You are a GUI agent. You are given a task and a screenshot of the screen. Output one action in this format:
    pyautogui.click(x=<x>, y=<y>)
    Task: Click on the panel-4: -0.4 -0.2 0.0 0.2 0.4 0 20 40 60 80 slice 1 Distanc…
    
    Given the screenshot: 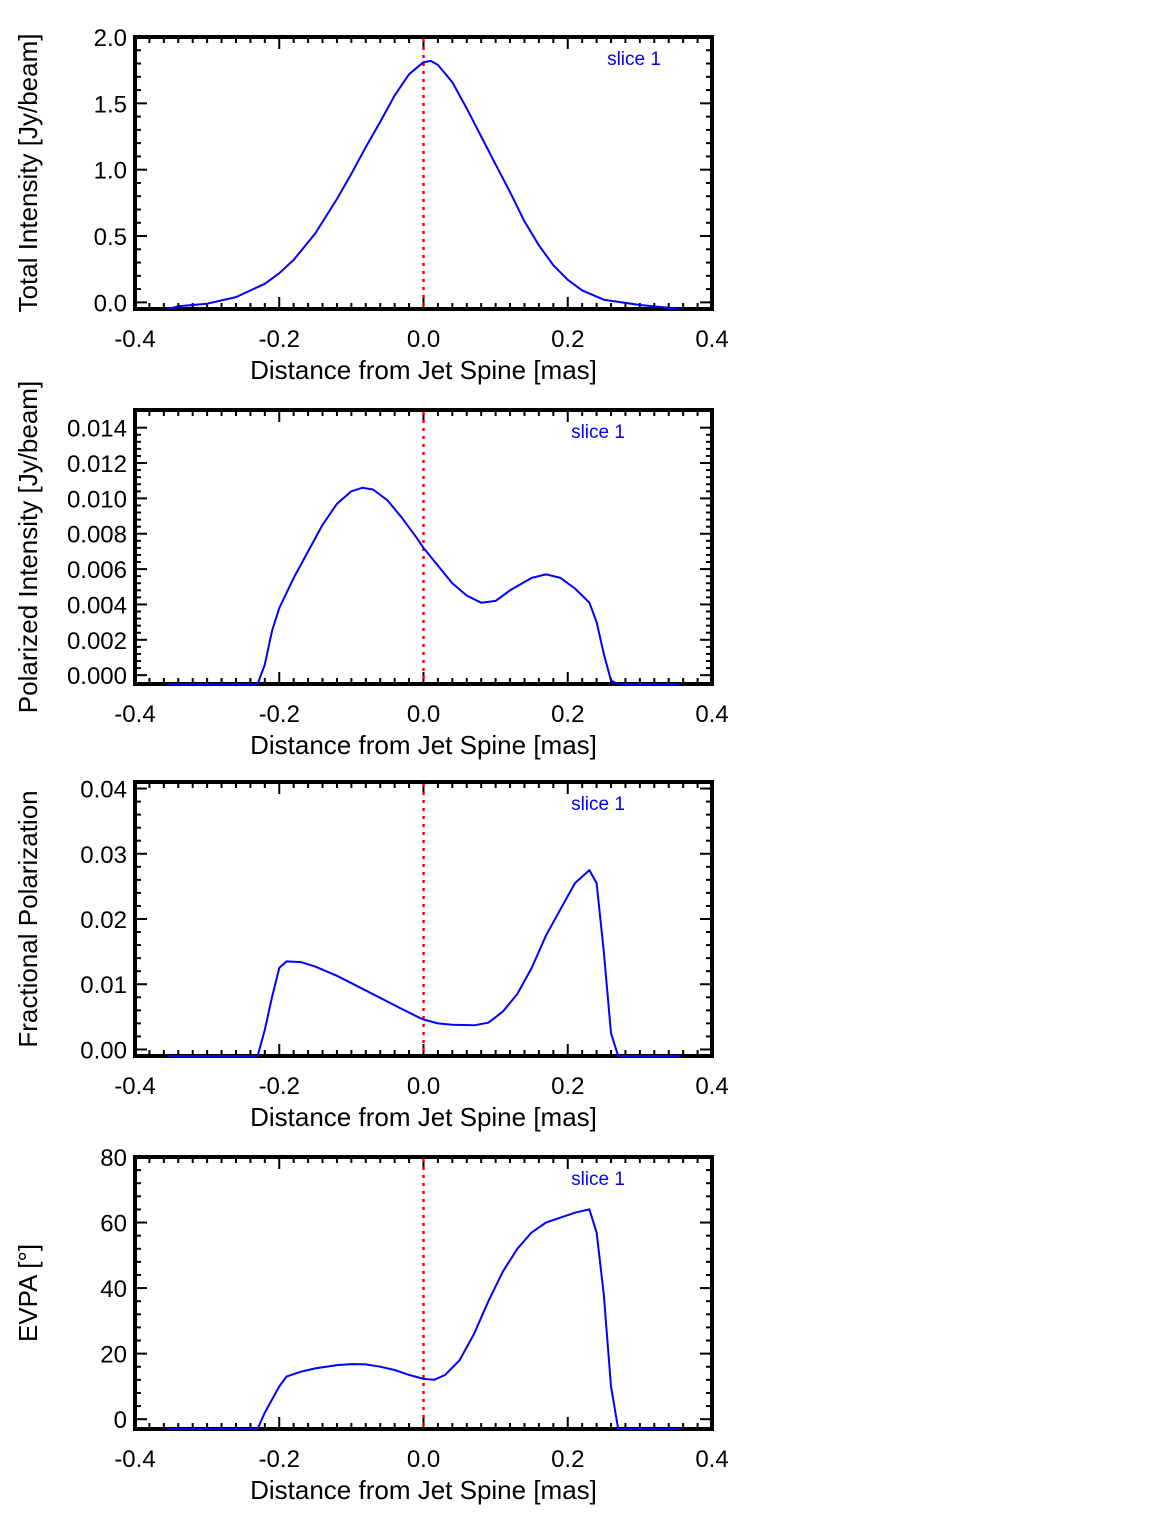 What is the action you would take?
    pyautogui.click(x=371, y=1325)
    